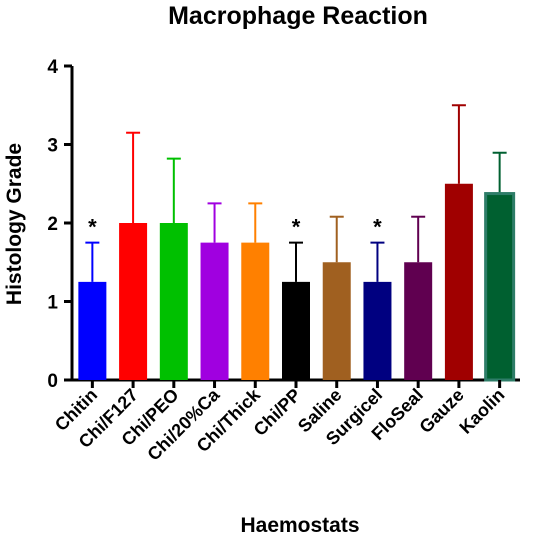 The image size is (536, 540). Describe the element at coordinates (52, 67) in the screenshot. I see `y-tick-label: 4` at that location.